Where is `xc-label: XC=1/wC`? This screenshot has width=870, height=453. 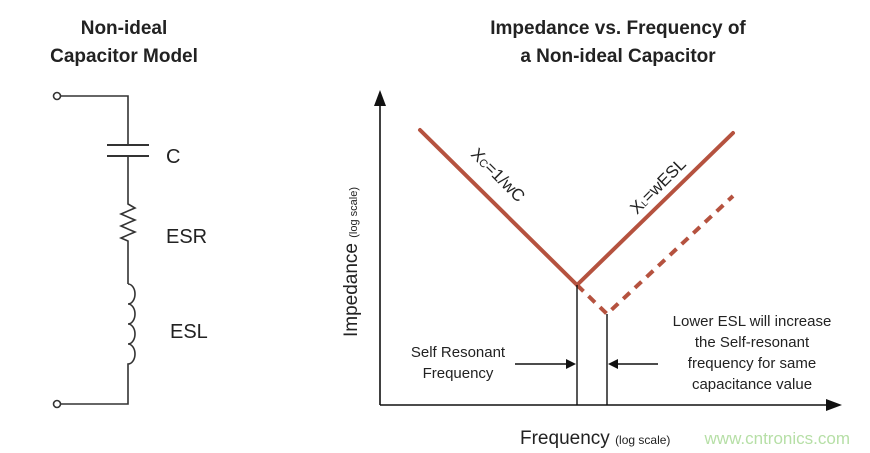 xc-label: XC=1/wC is located at coordinates (497, 174).